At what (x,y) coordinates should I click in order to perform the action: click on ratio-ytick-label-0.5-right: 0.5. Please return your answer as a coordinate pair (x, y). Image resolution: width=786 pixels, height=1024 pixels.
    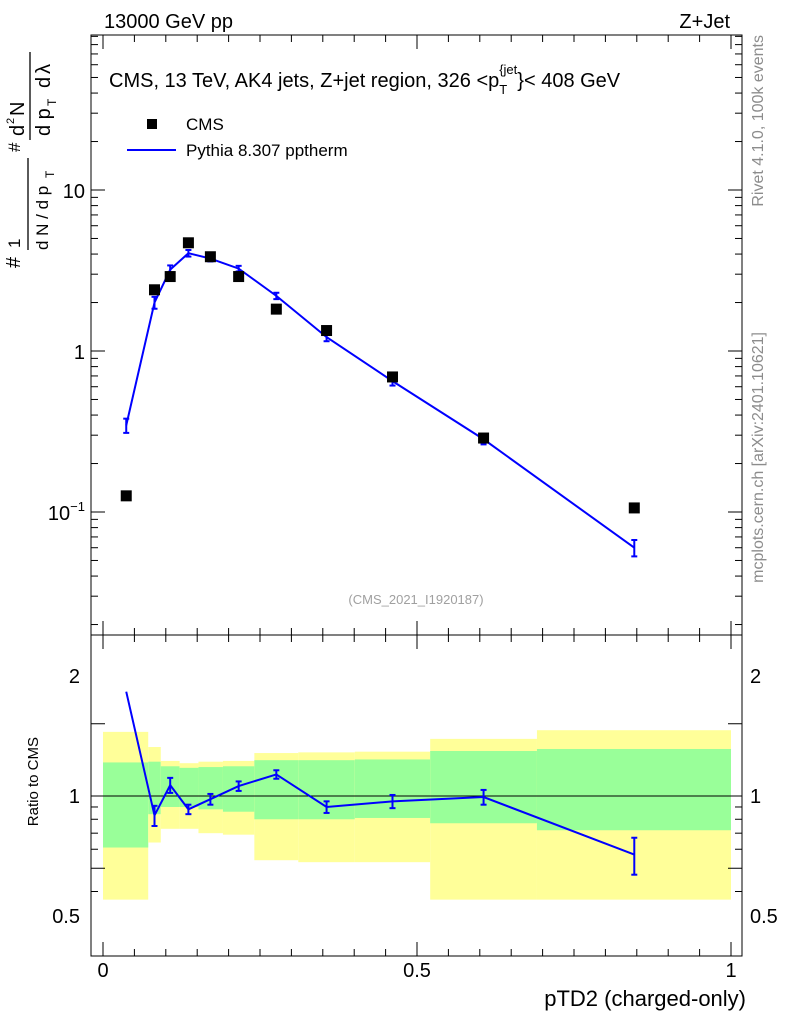
    Looking at the image, I should click on (764, 917).